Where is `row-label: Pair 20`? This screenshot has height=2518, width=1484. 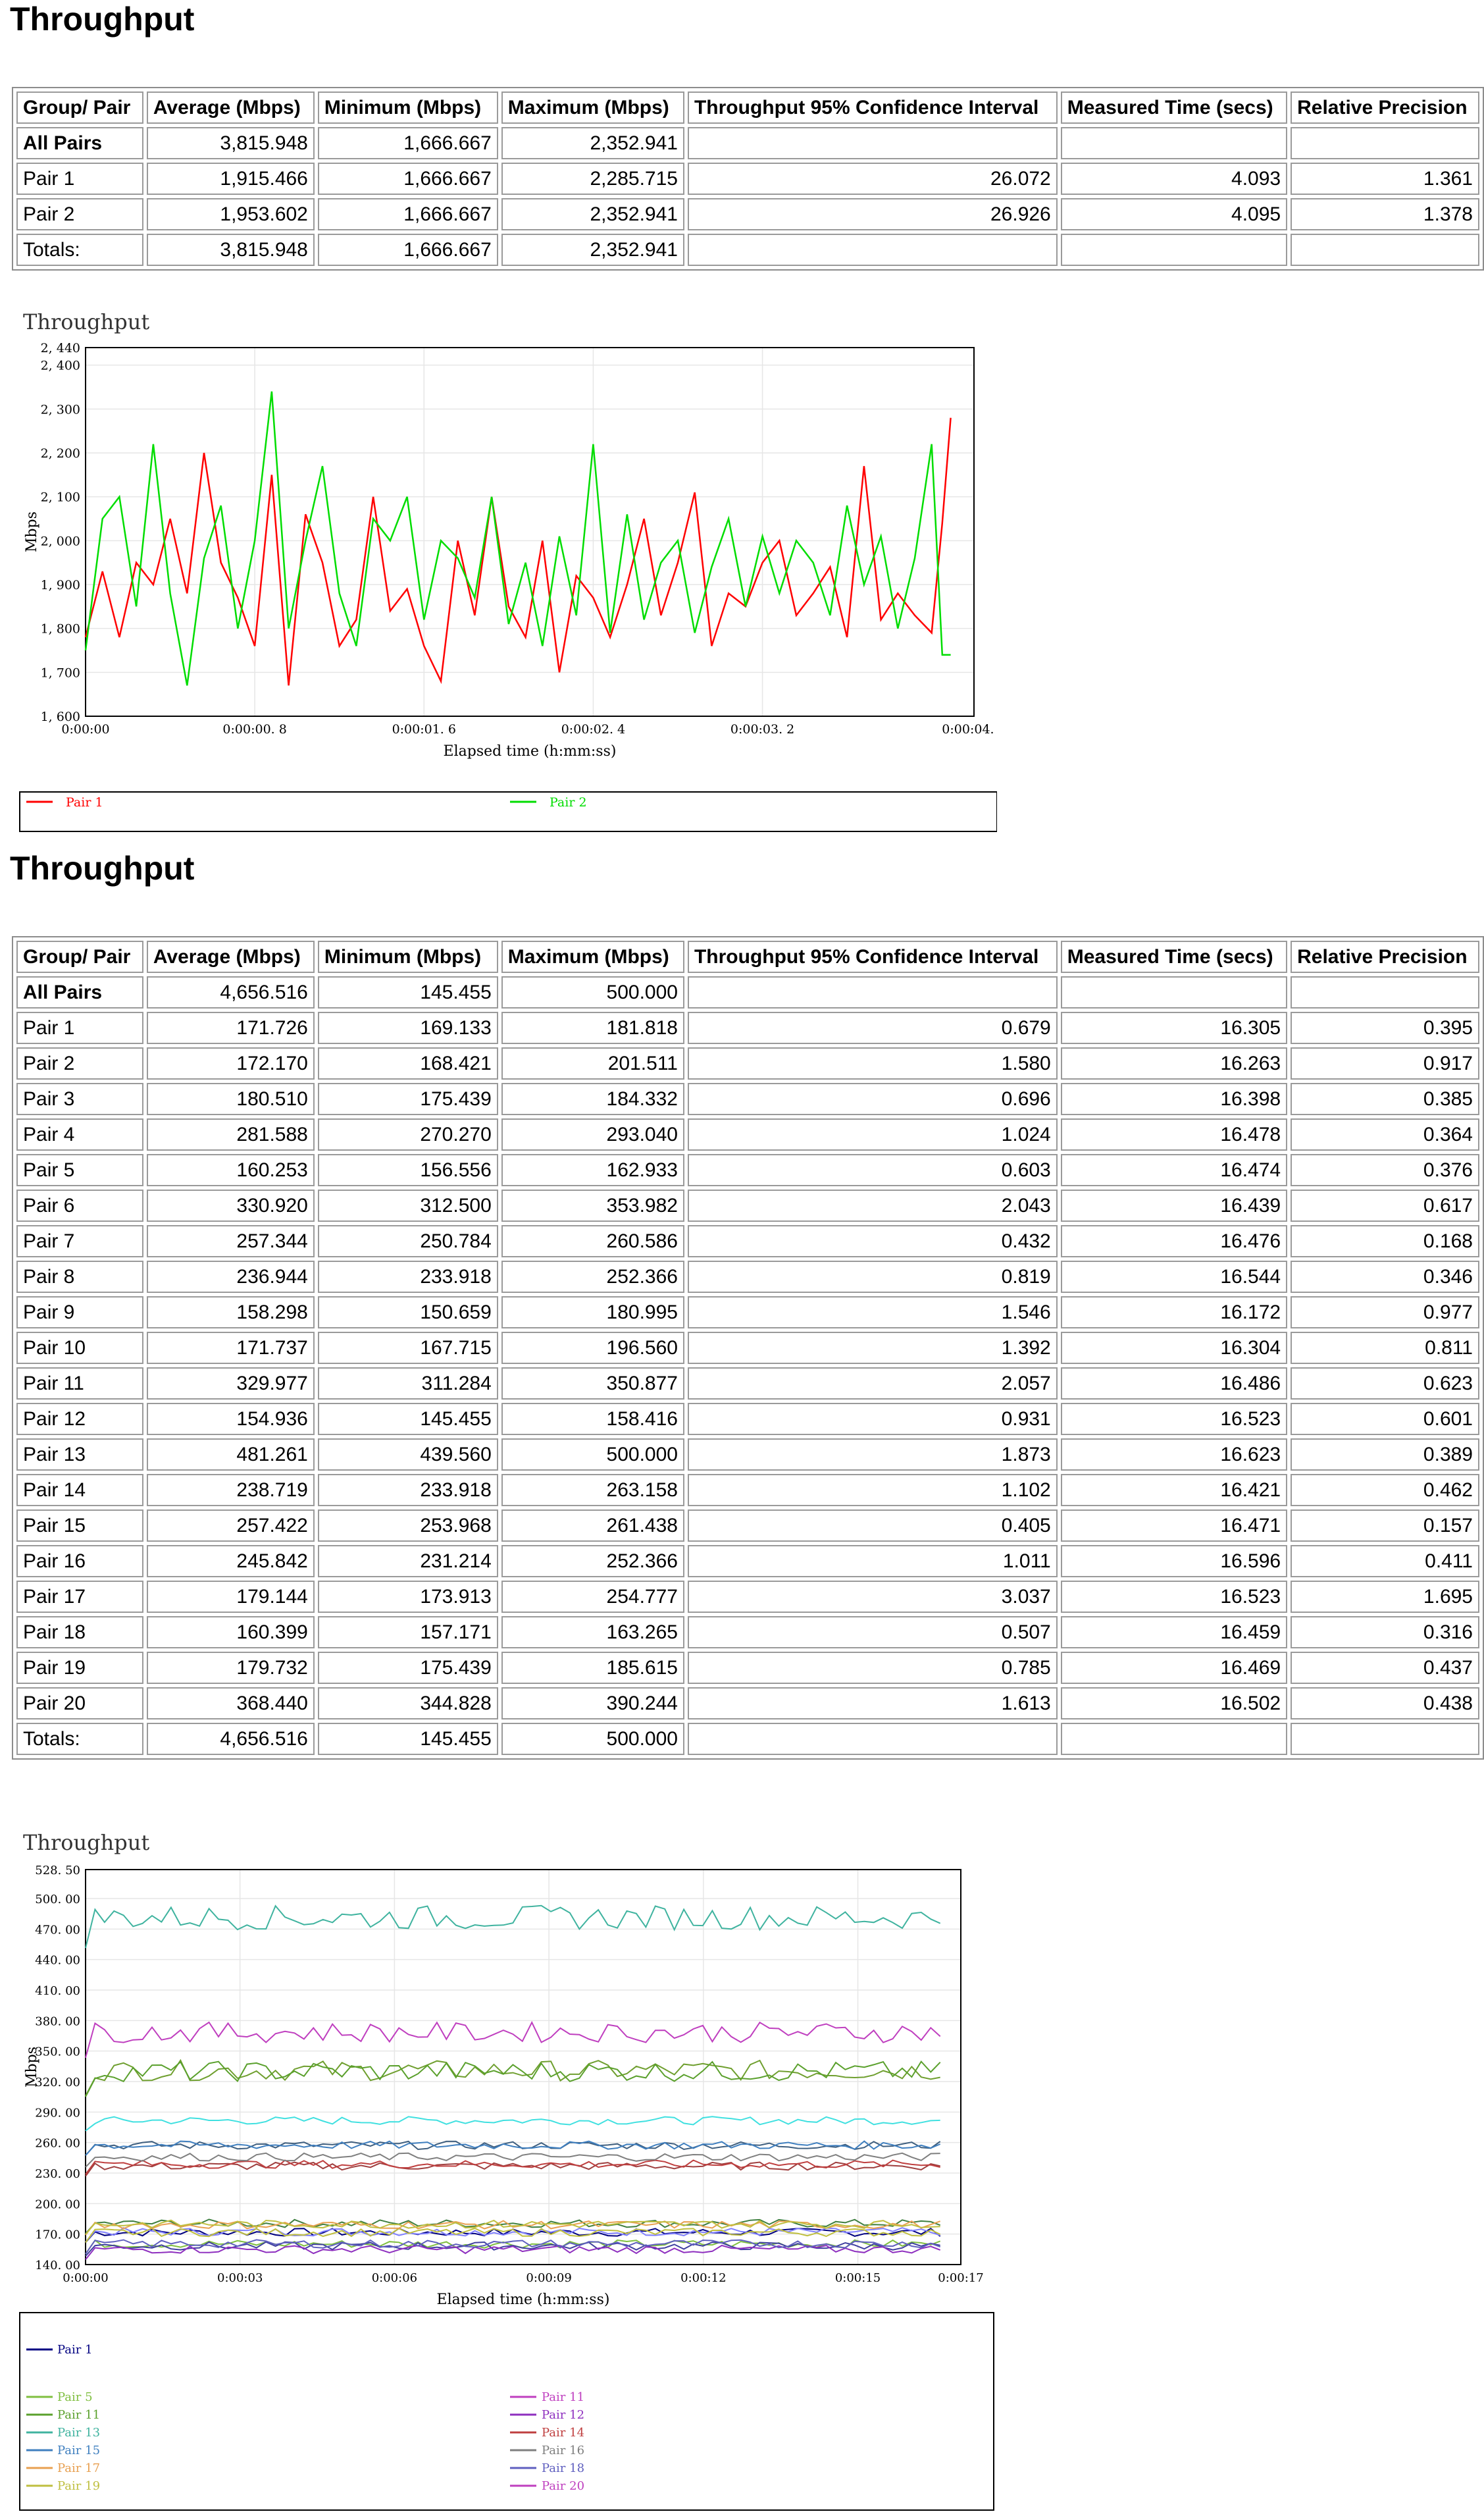
row-label: Pair 20 is located at coordinates (79, 1703).